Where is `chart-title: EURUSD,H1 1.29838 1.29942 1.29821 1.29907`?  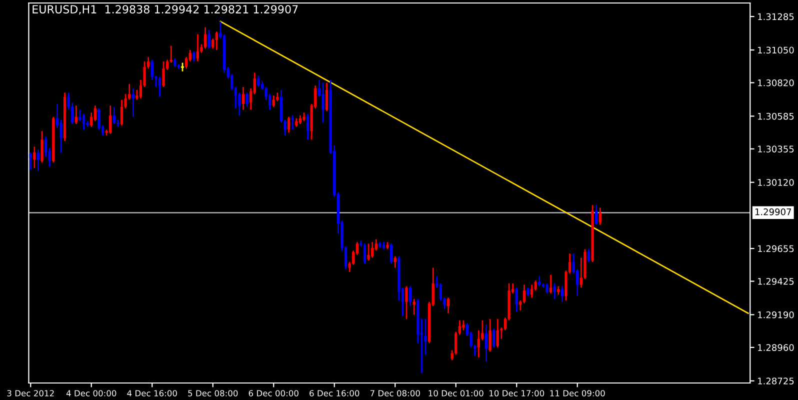
chart-title: EURUSD,H1 1.29838 1.29942 1.29821 1.29907 is located at coordinates (165, 10).